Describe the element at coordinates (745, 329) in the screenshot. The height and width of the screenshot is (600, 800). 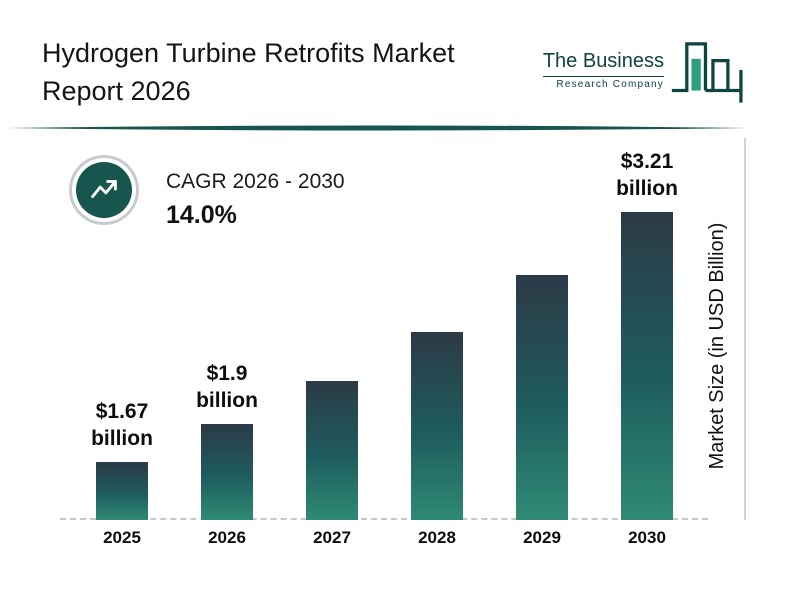
I see `y-axis-line` at that location.